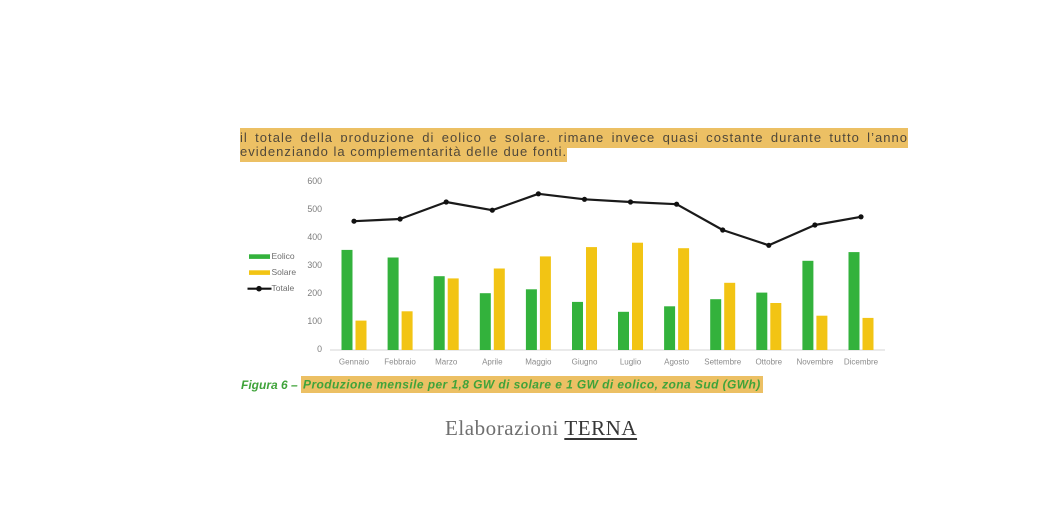 This screenshot has width=1058, height=510. Describe the element at coordinates (283, 288) in the screenshot. I see `svg-text: Totale` at that location.